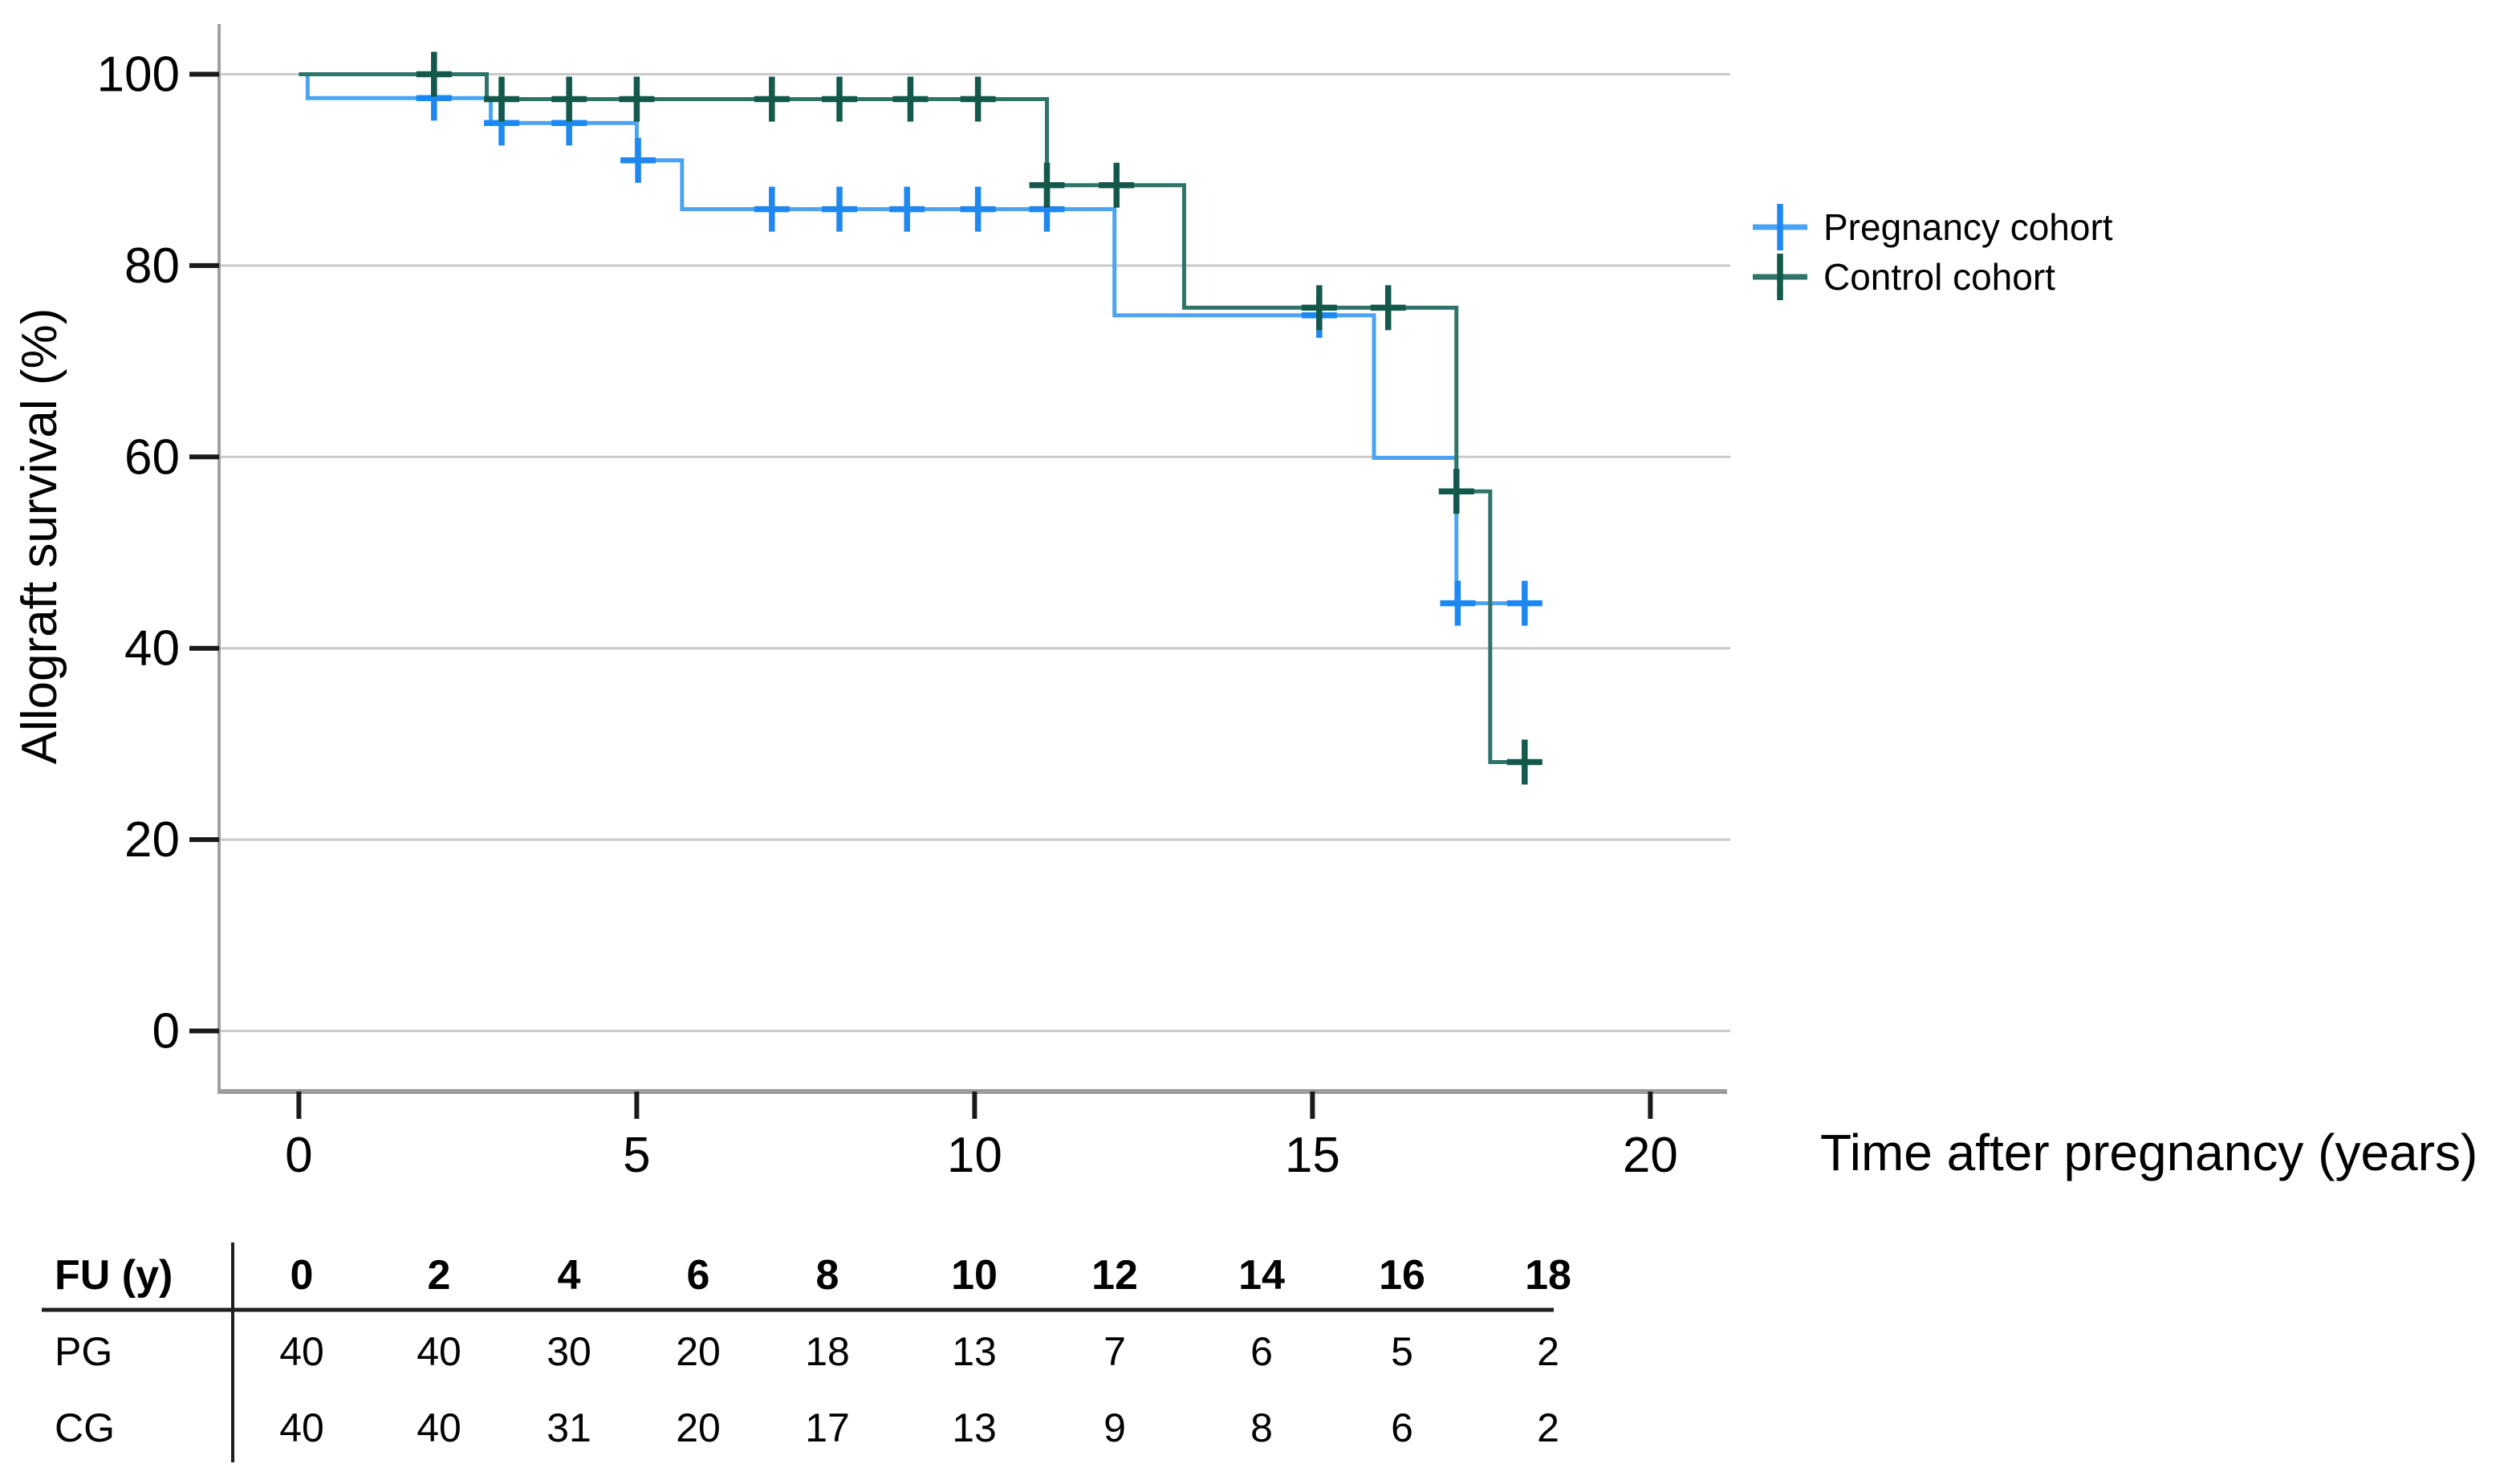 This screenshot has height=1480, width=2520. I want to click on risk-table-time-4: 4, so click(569, 1275).